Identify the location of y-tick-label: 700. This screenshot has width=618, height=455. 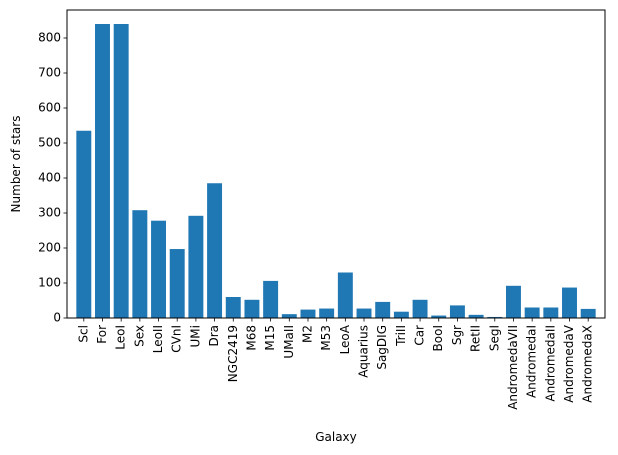
(49, 73).